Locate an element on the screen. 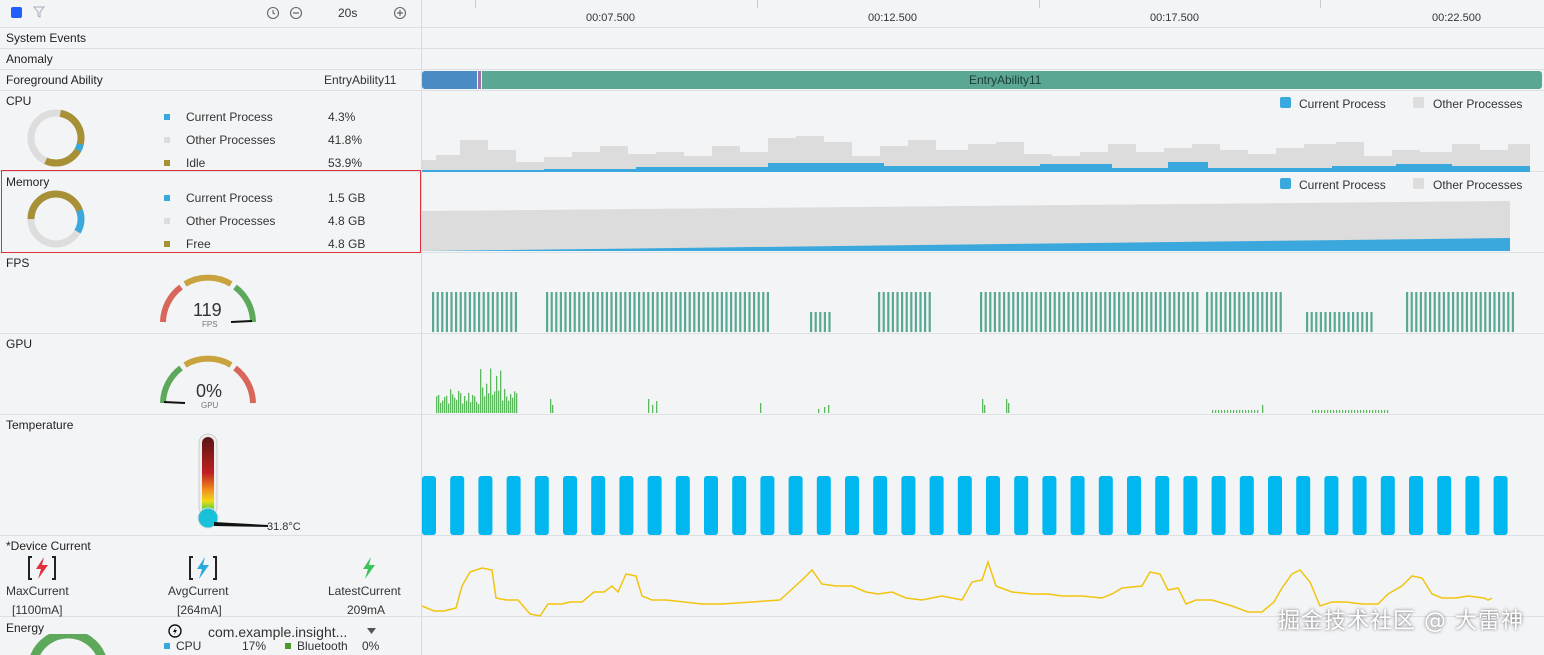 The image size is (1544, 655). fps-value: 119 is located at coordinates (207, 310).